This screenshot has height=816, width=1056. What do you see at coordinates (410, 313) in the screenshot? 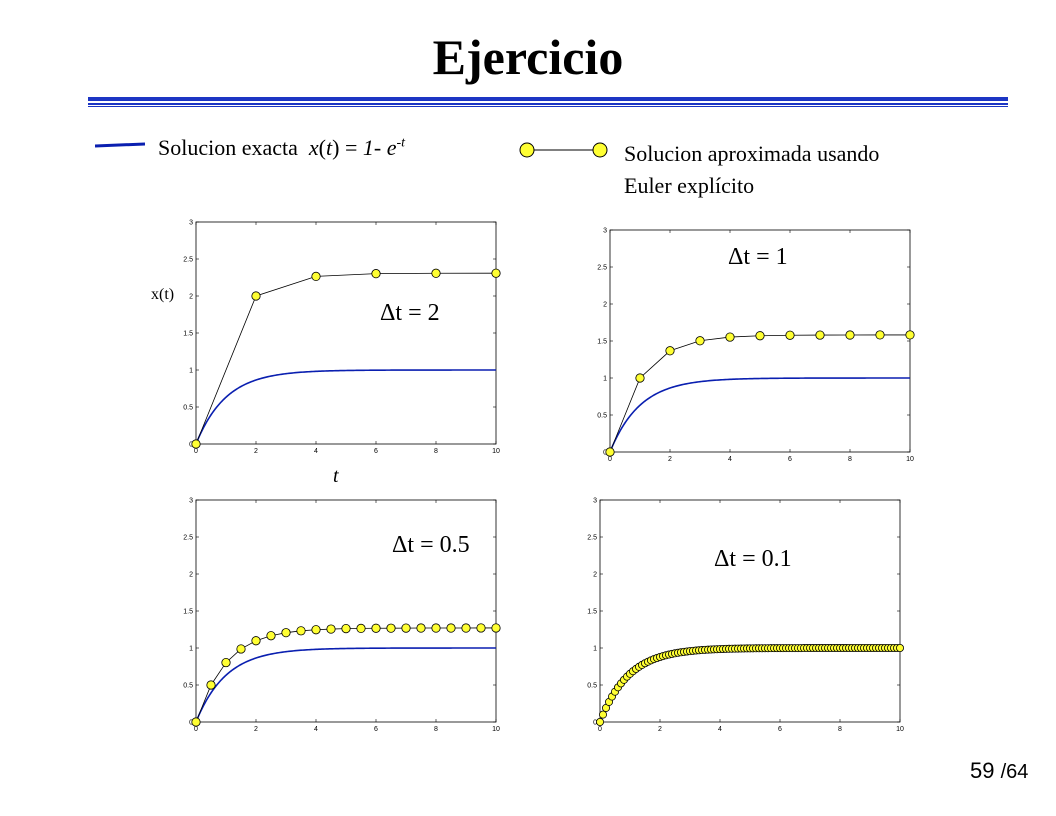
I see `dt-label-2: Δt = 2` at bounding box center [410, 313].